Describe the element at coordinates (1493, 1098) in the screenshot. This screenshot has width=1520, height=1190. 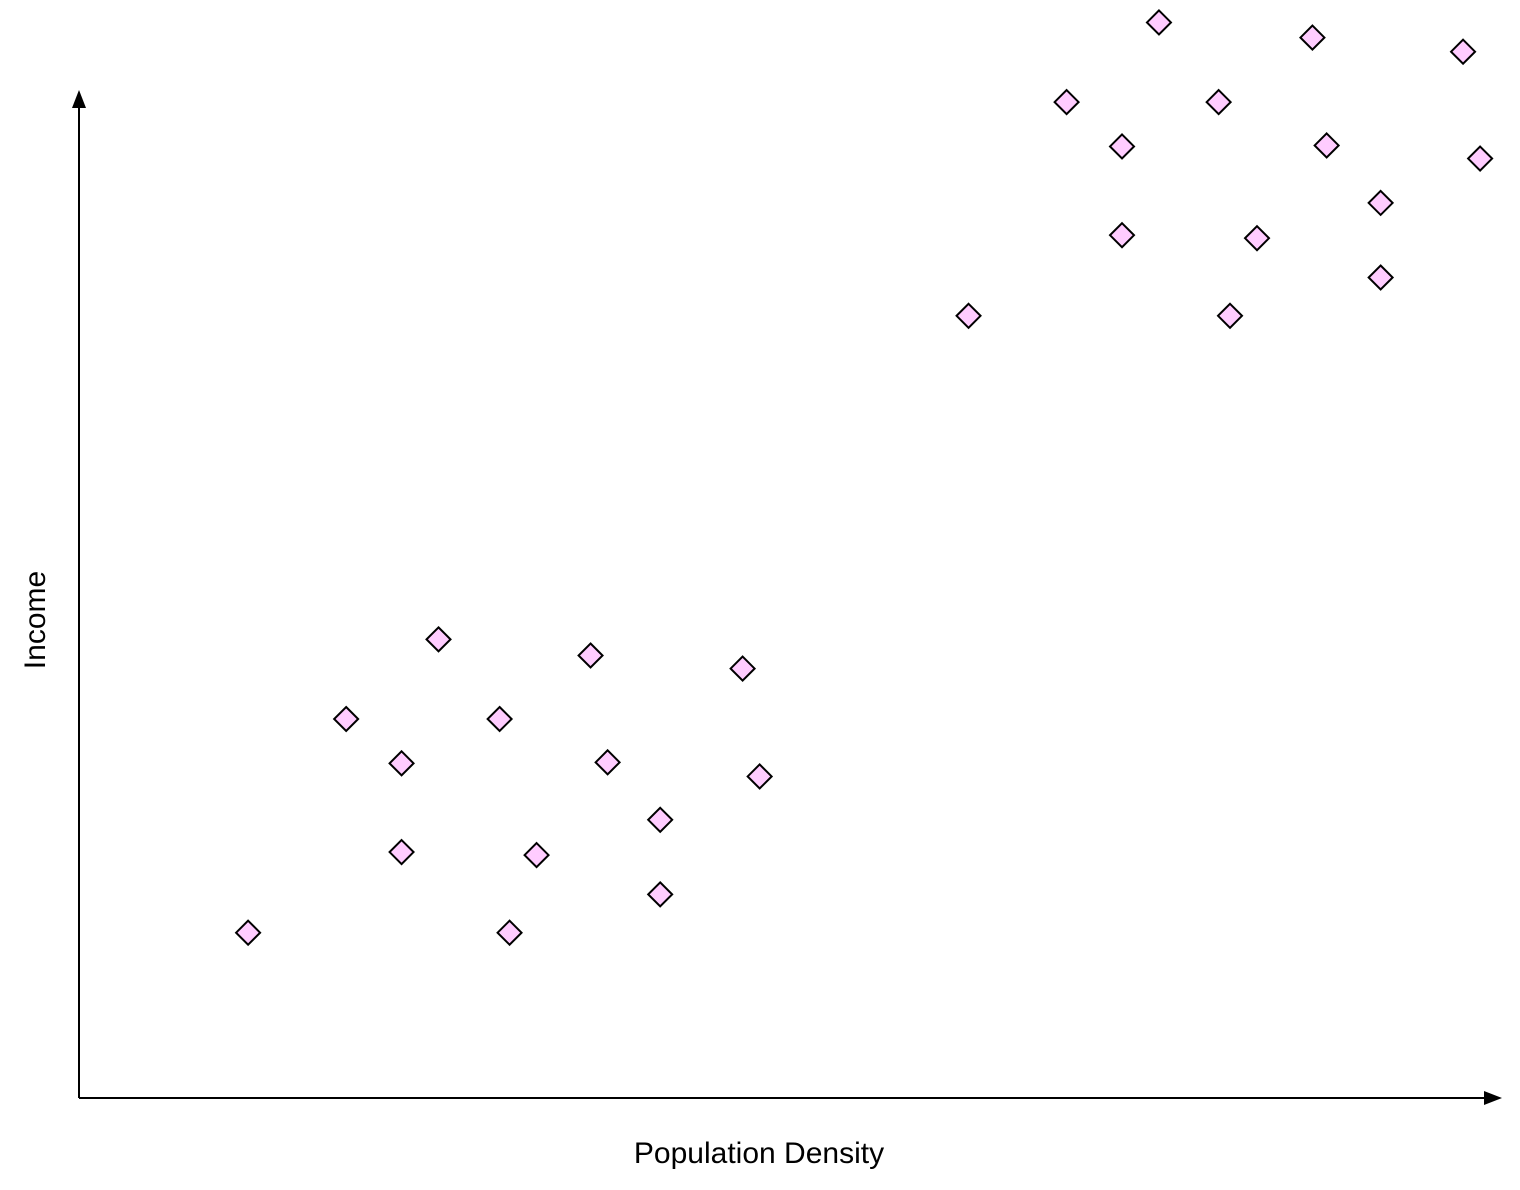
I see `x-axis-arrow` at that location.